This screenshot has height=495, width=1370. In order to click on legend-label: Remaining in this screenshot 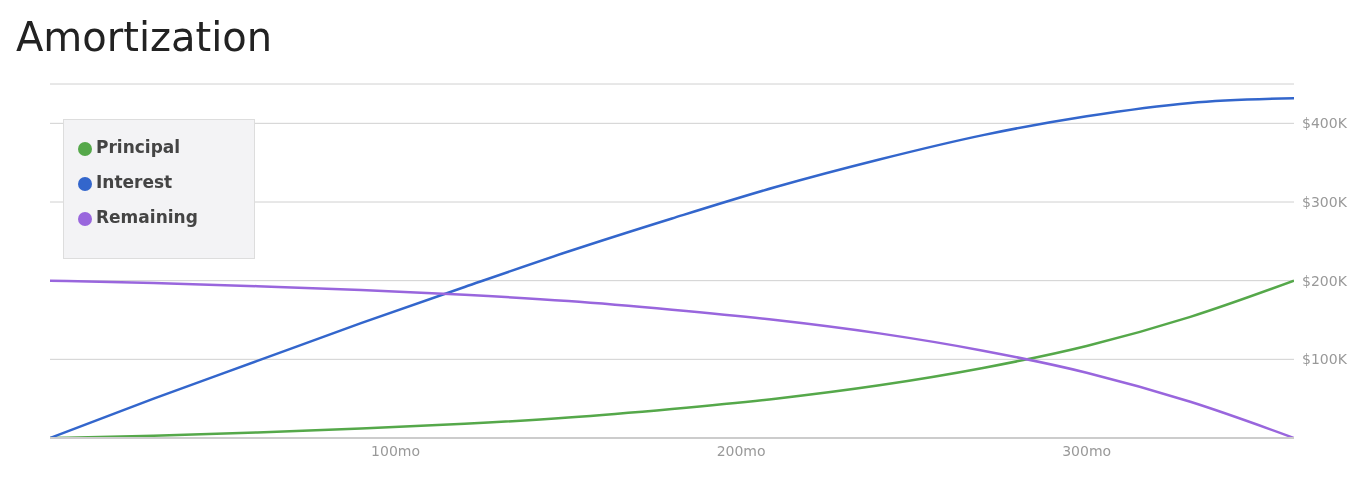, I will do `click(147, 217)`.